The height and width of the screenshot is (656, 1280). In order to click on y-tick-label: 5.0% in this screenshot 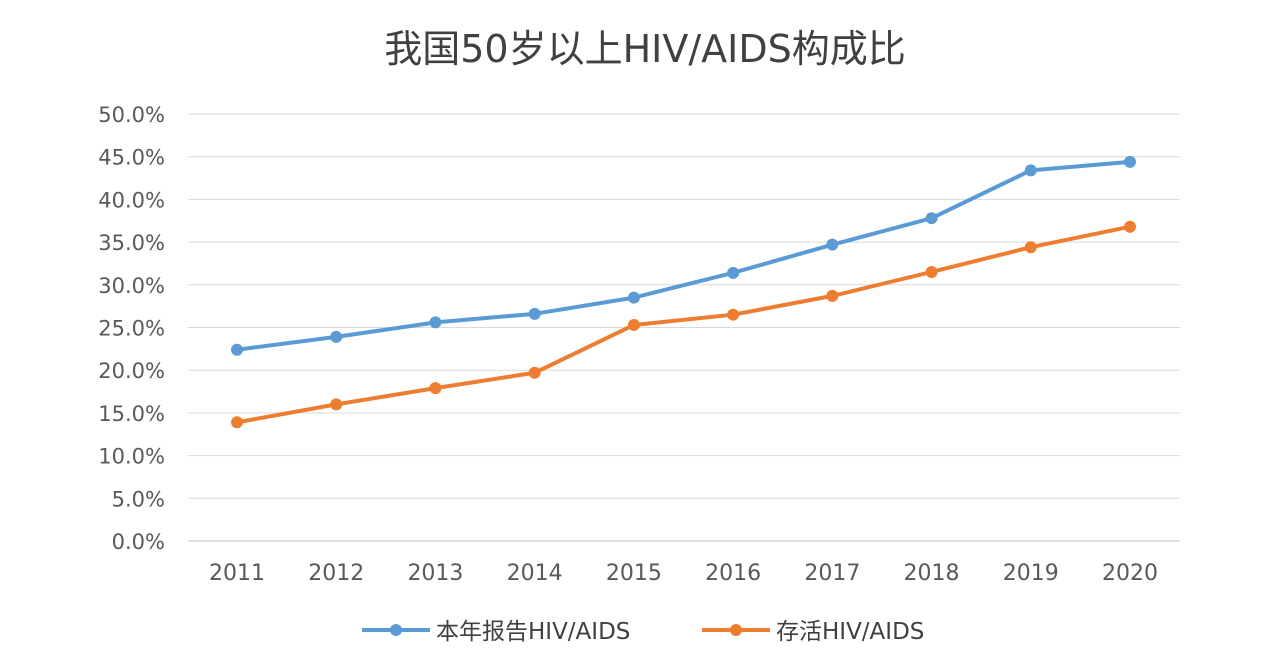, I will do `click(138, 499)`.